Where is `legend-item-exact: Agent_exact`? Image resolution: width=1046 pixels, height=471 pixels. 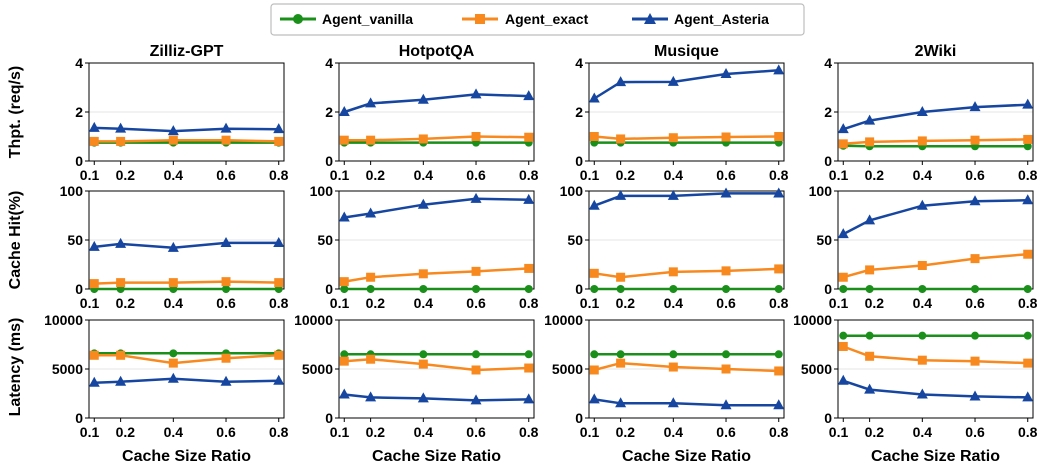
legend-item-exact: Agent_exact is located at coordinates (525, 19).